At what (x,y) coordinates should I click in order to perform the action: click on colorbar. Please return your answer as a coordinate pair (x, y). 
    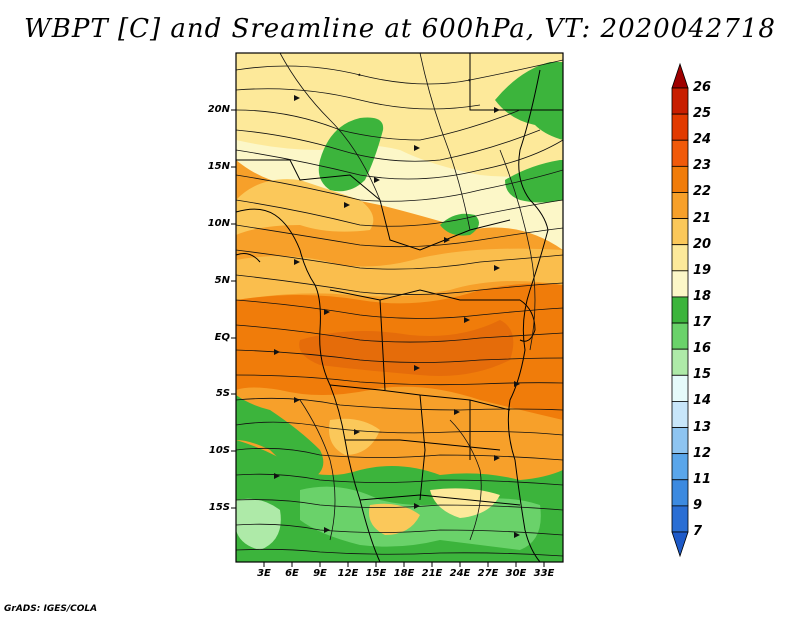
    Looking at the image, I should click on (680, 310).